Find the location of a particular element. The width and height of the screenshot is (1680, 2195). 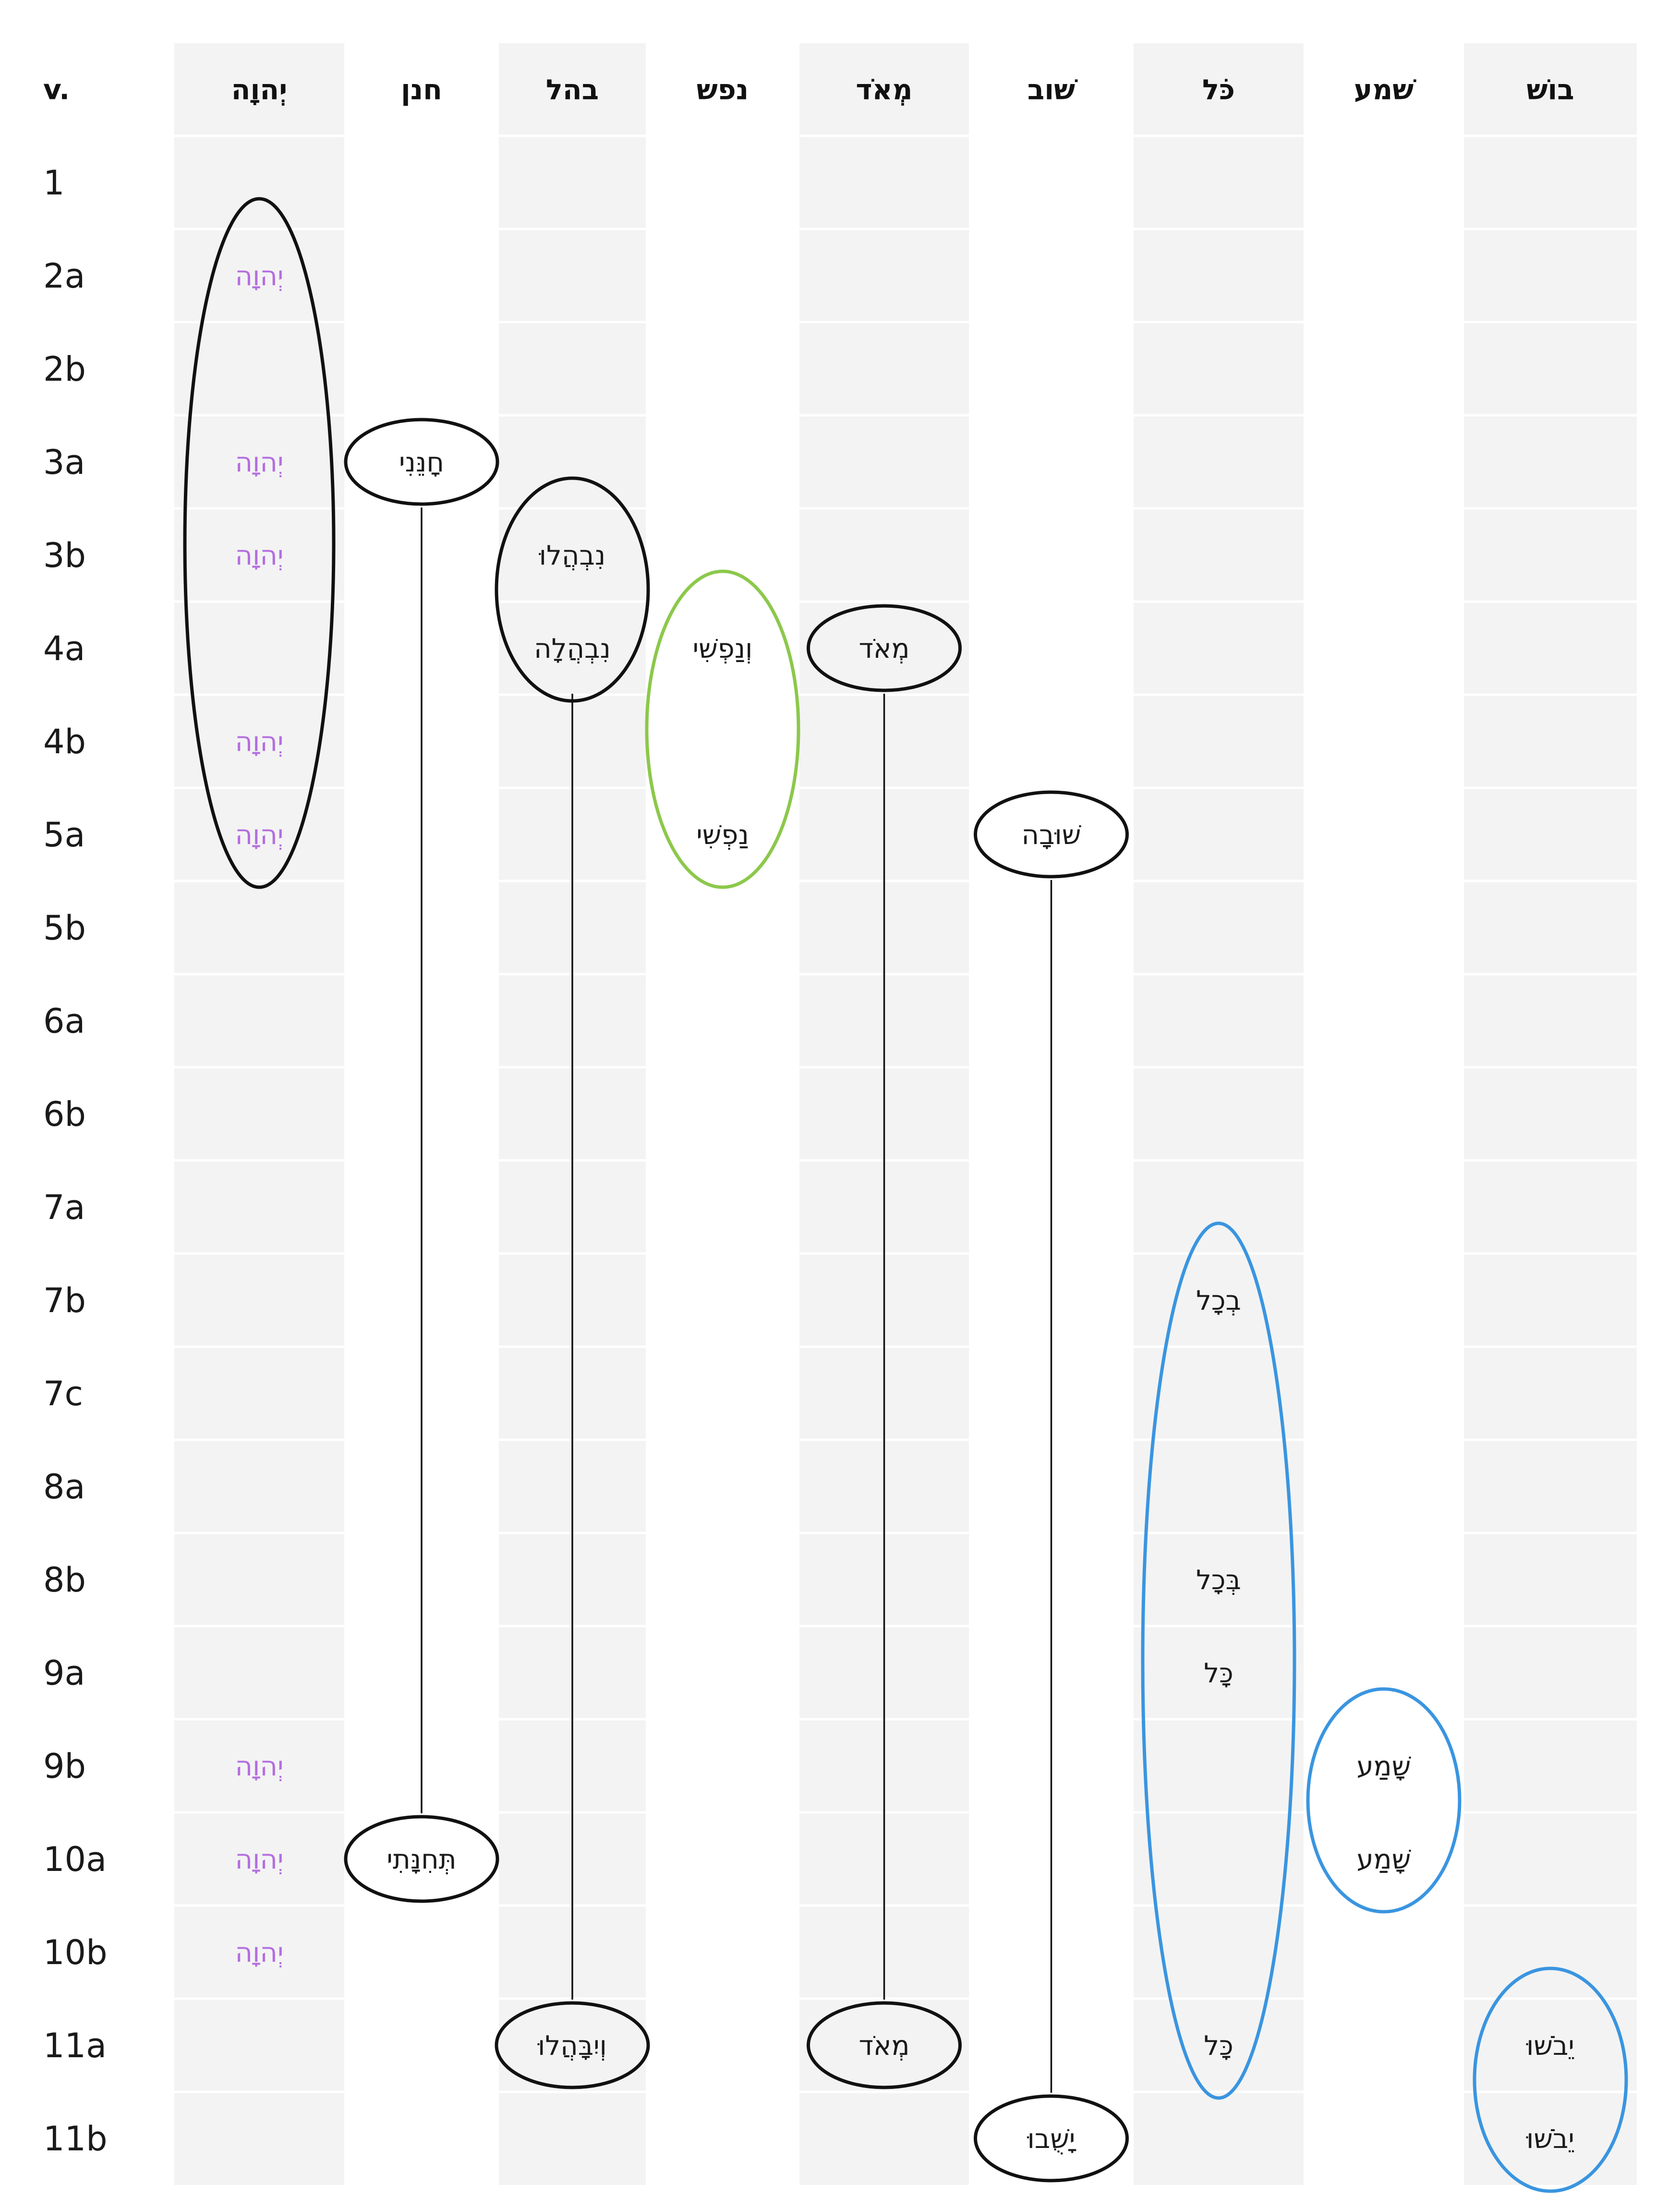

hebrew-word: נַפְשִׁי is located at coordinates (723, 835).